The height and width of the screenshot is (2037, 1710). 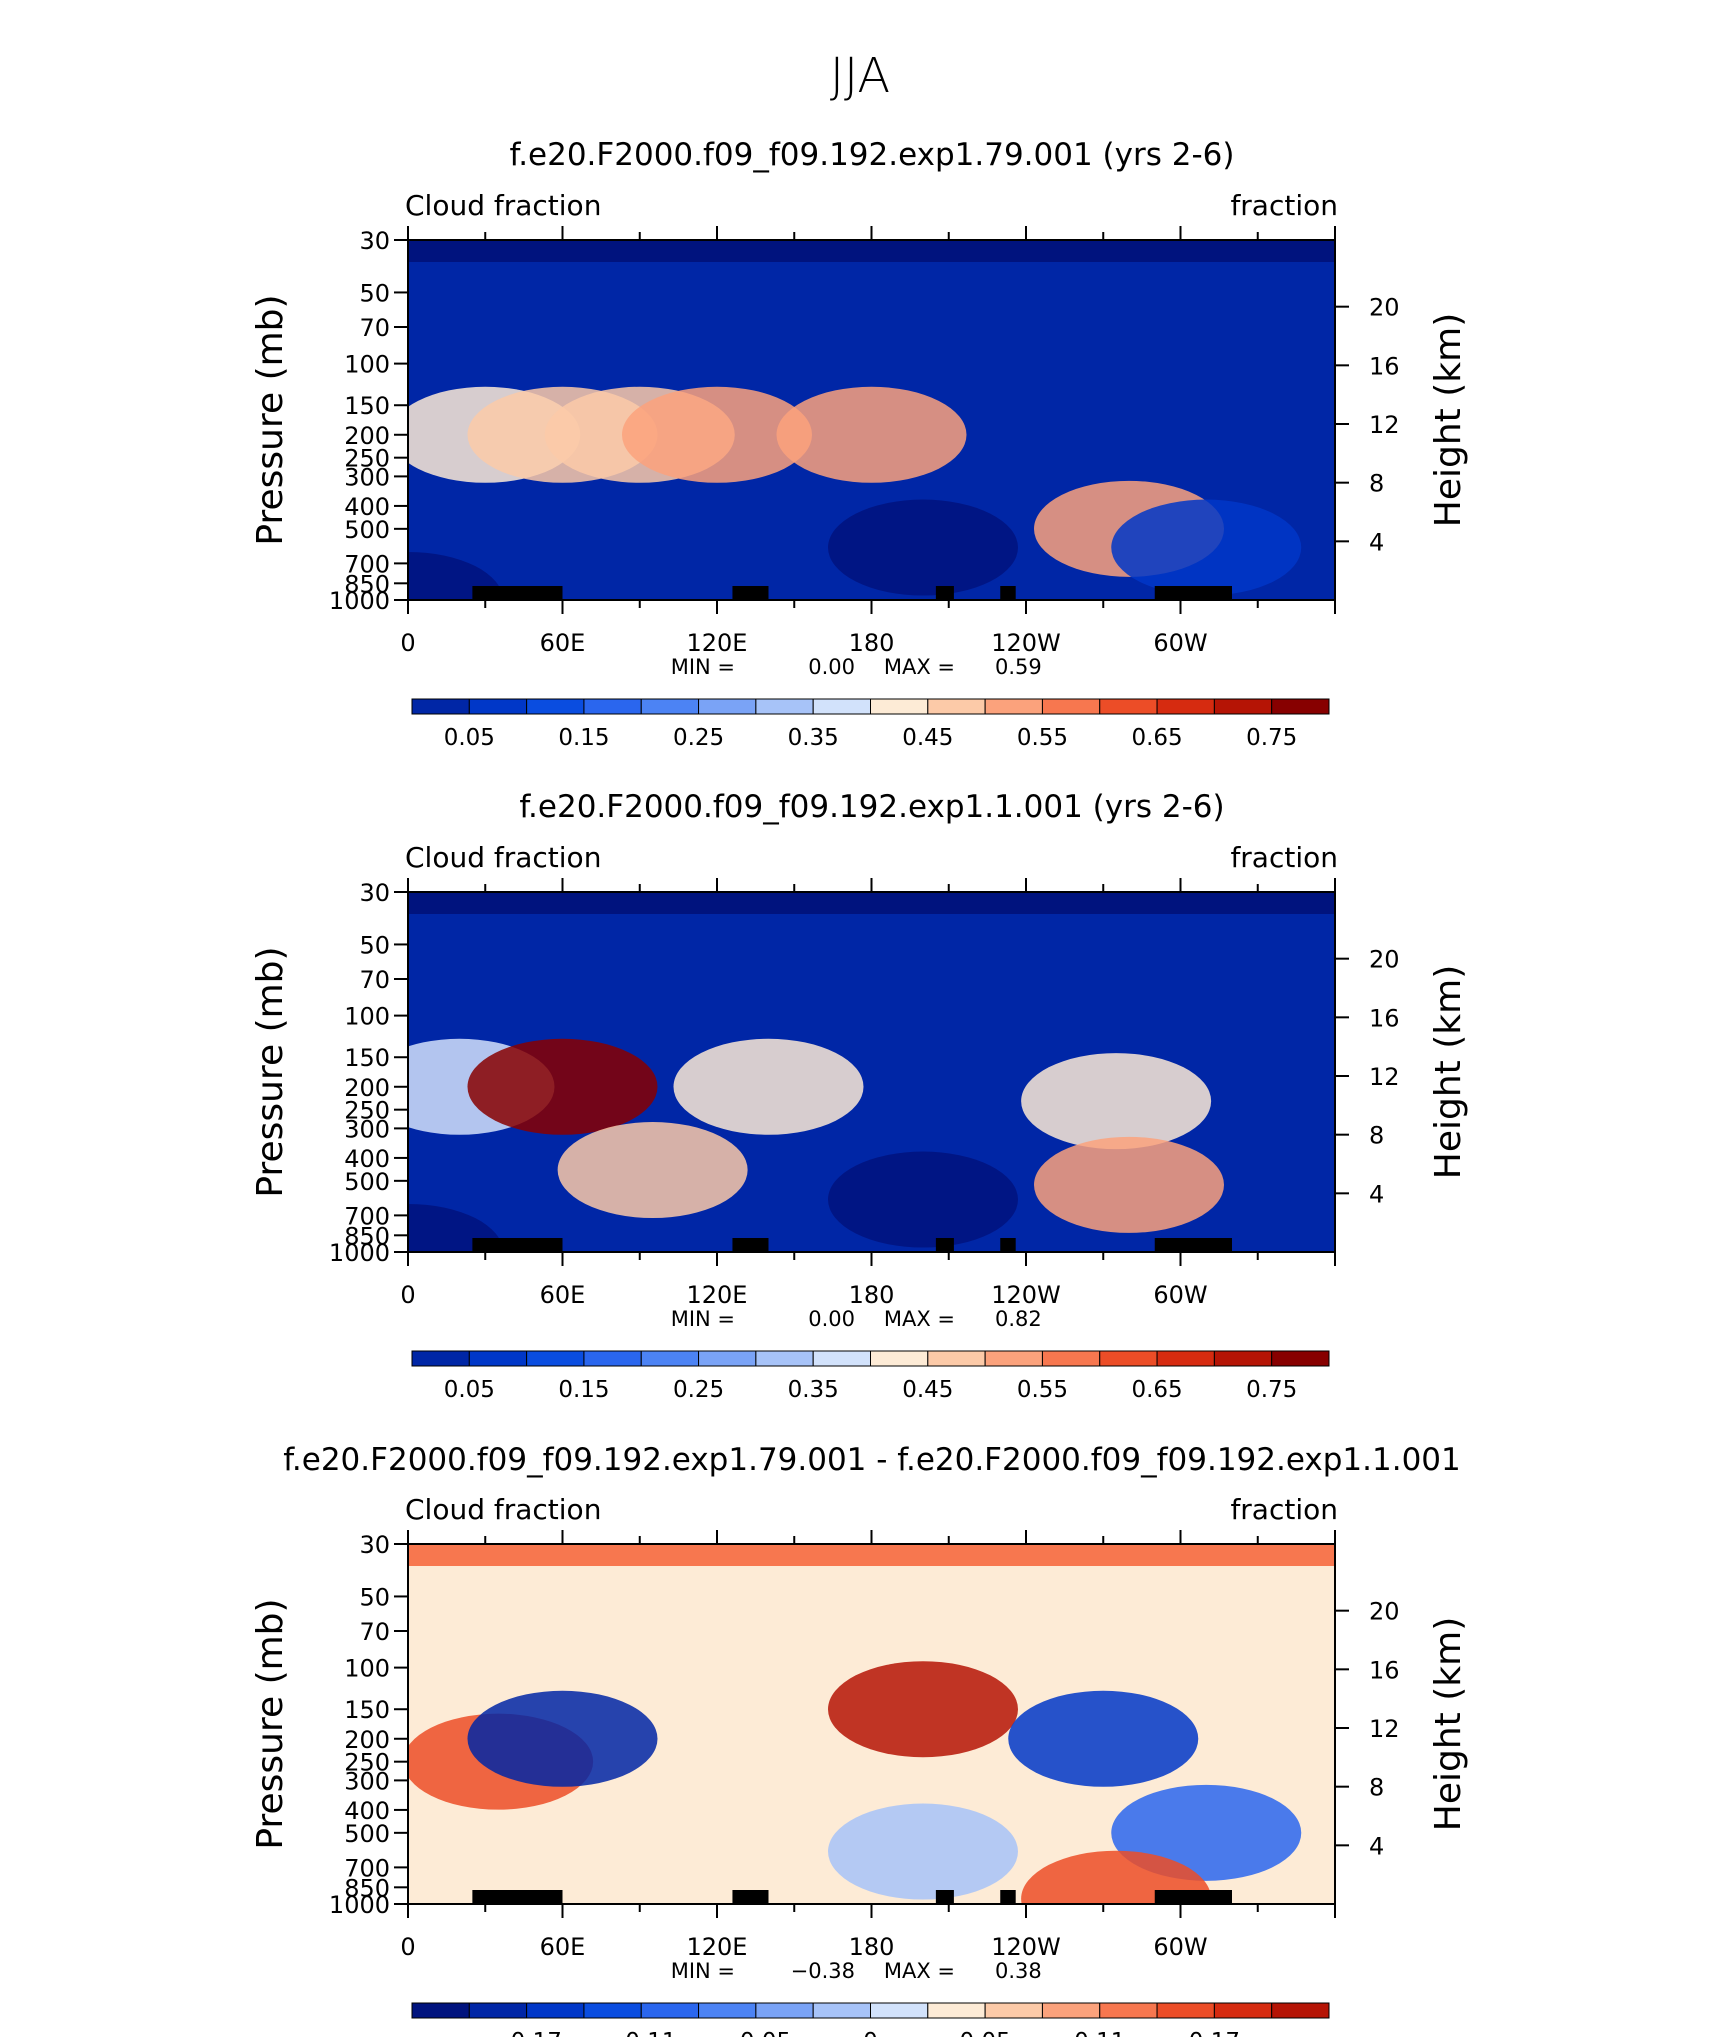 I want to click on panel-right-label: fraction, so click(x=1284, y=857).